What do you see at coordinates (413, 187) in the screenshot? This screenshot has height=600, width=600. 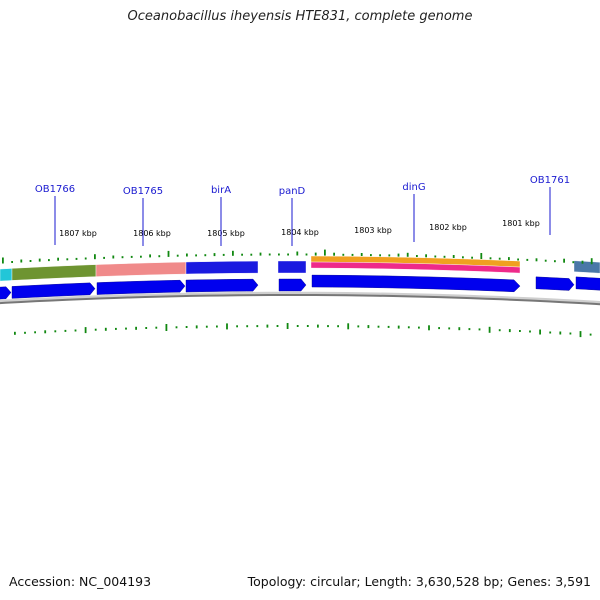 I see `gene-label: dinG` at bounding box center [413, 187].